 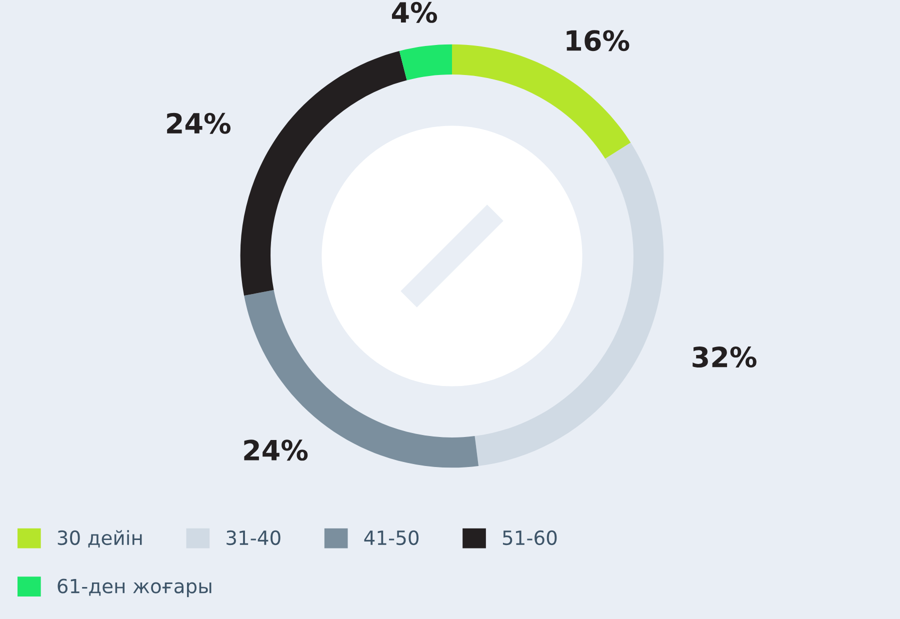 What do you see at coordinates (529, 538) in the screenshot?
I see `legend-label: 51-60` at bounding box center [529, 538].